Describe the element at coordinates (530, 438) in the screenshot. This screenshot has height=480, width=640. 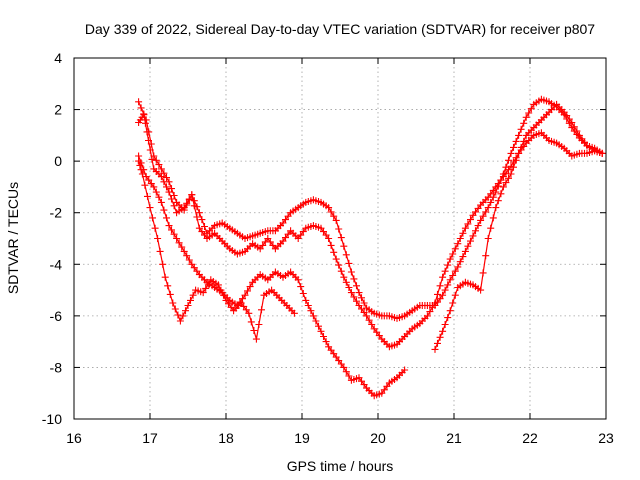
I see `x-tick-label: 22` at that location.